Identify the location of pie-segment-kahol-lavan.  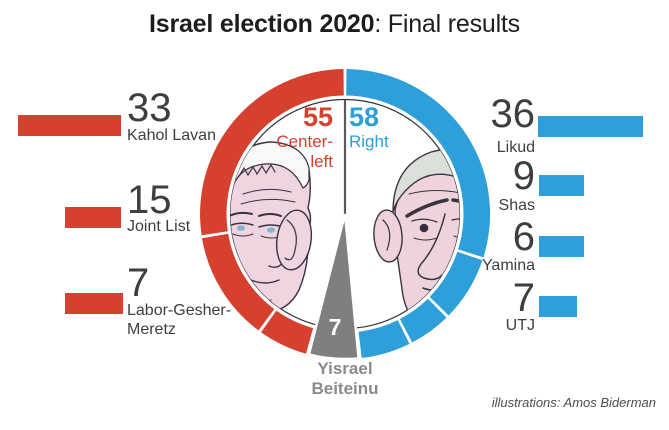
(272, 152).